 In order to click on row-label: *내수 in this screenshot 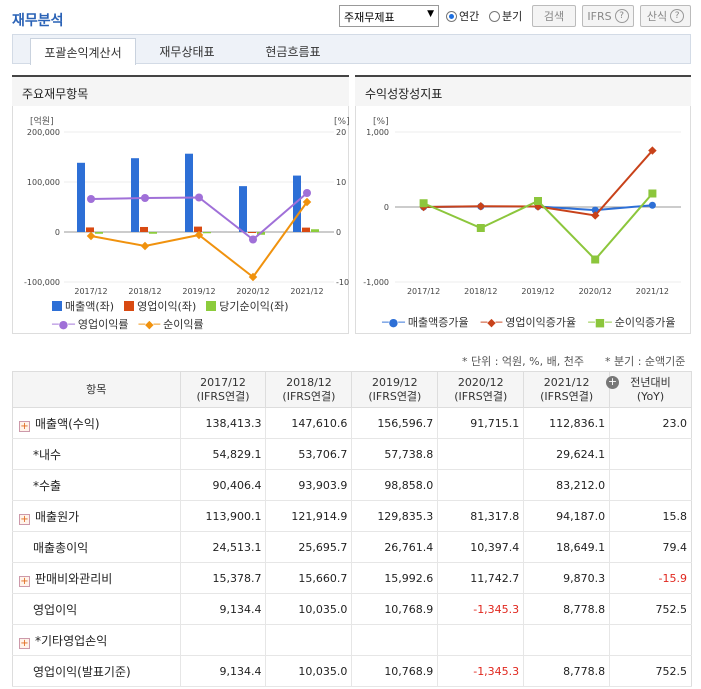, I will do `click(47, 454)`.